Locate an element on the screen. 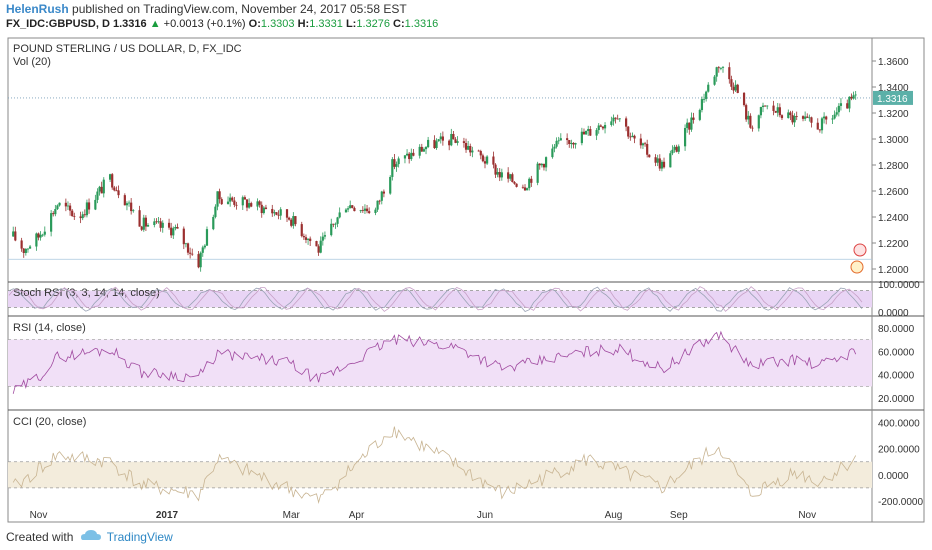  x-tick-label: Mar is located at coordinates (292, 515).